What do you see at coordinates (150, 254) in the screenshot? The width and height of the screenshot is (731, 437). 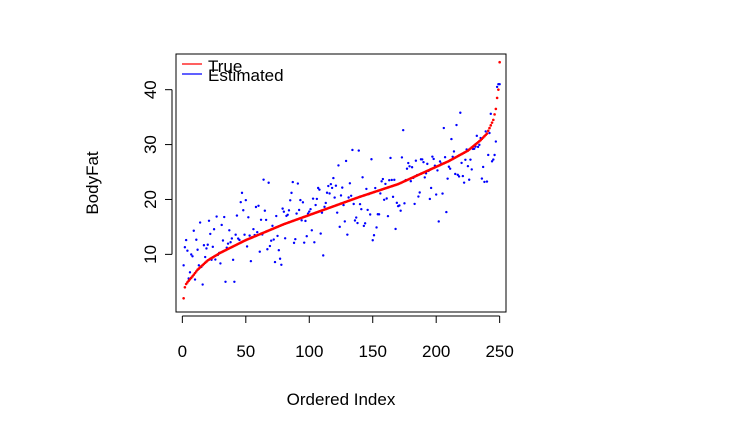 I see `y-tick-label: 10` at bounding box center [150, 254].